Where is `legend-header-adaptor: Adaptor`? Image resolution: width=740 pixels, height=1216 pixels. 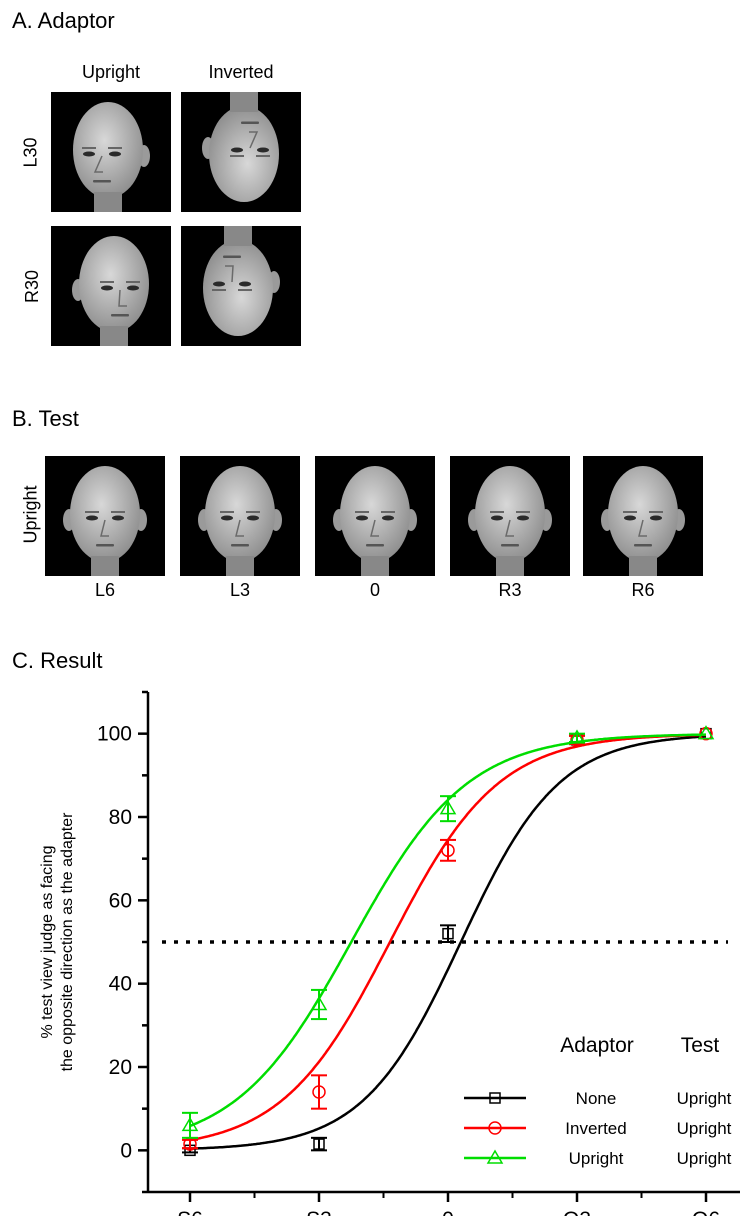
legend-header-adaptor: Adaptor is located at coordinates (597, 1045).